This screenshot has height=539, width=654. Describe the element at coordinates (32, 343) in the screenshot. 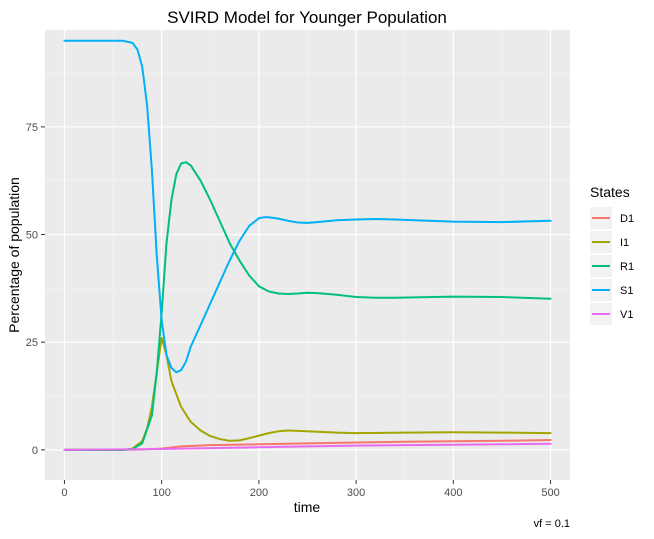

I see `y-tick-label: 25` at that location.